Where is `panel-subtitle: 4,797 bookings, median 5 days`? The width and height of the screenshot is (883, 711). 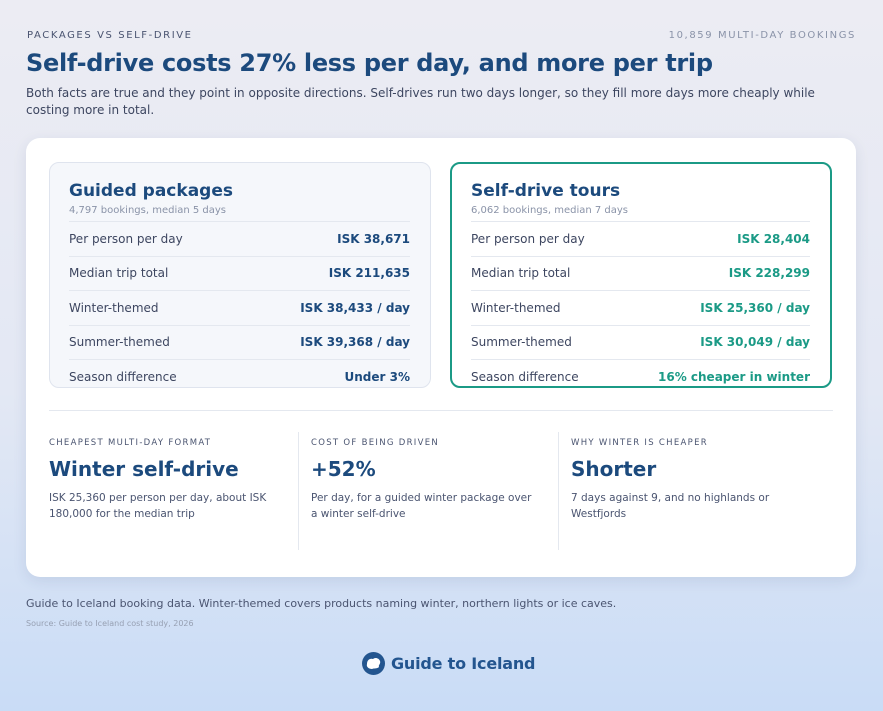 panel-subtitle: 4,797 bookings, median 5 days is located at coordinates (148, 210).